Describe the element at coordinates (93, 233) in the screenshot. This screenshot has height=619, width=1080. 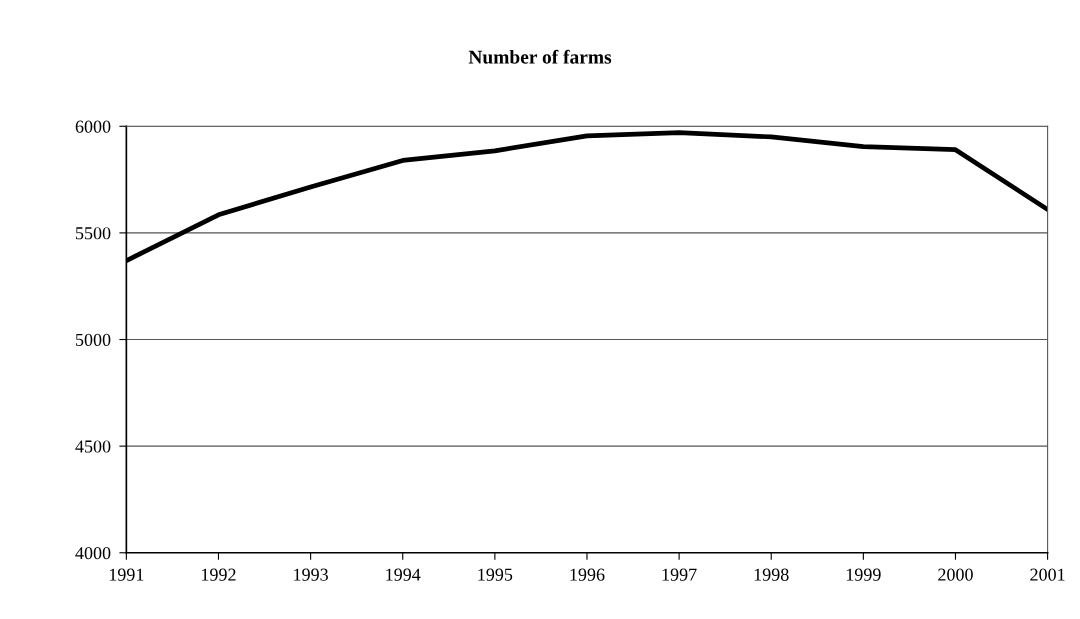
I see `y-tick-label: 5500` at that location.